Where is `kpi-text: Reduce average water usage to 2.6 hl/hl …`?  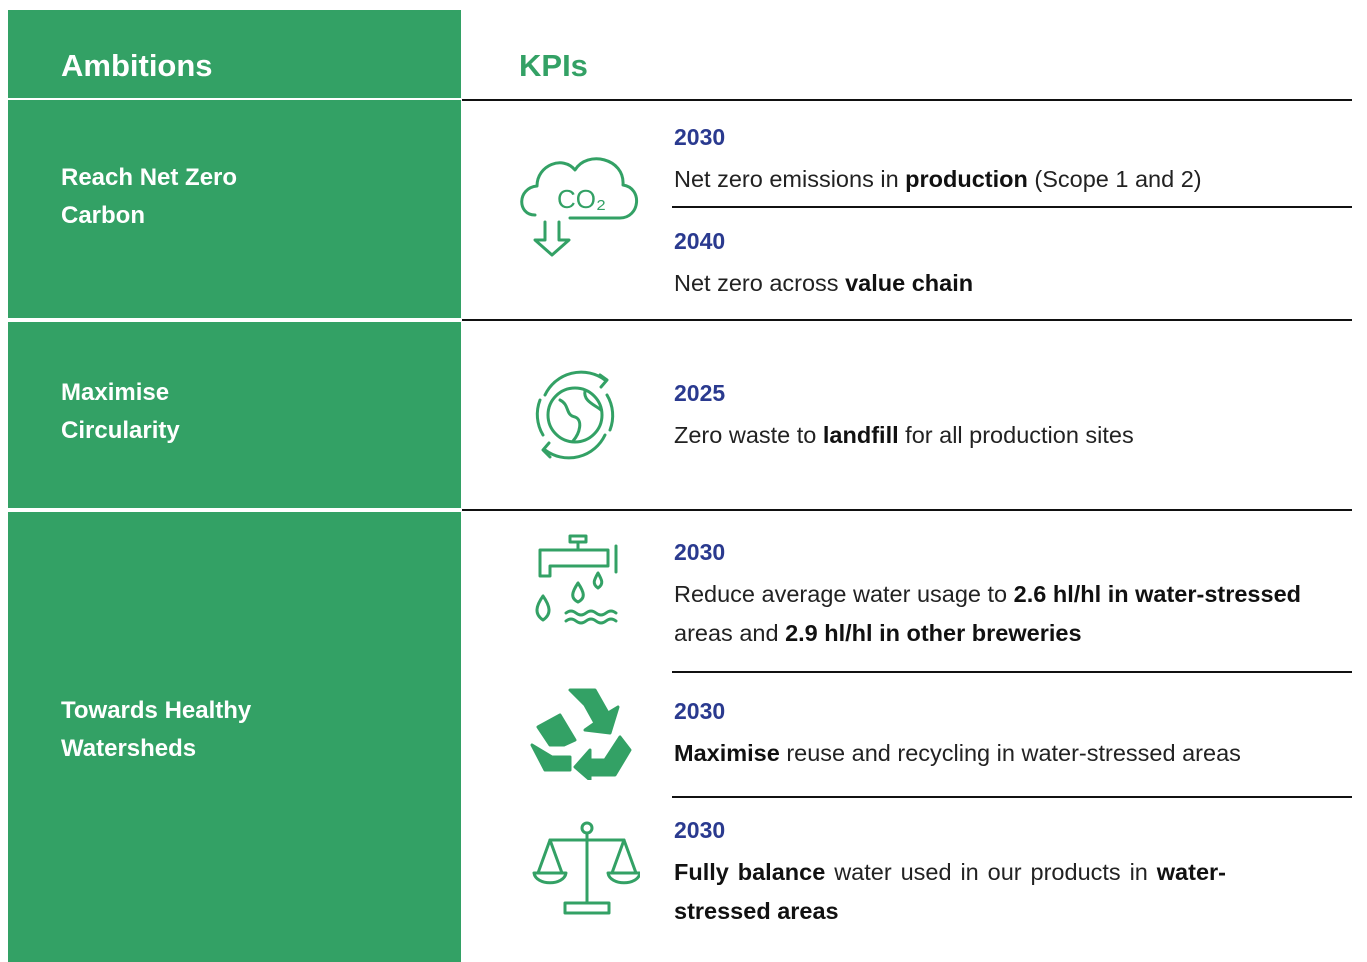
kpi-text: Reduce average water usage to 2.6 hl/hl … is located at coordinates (1019, 614).